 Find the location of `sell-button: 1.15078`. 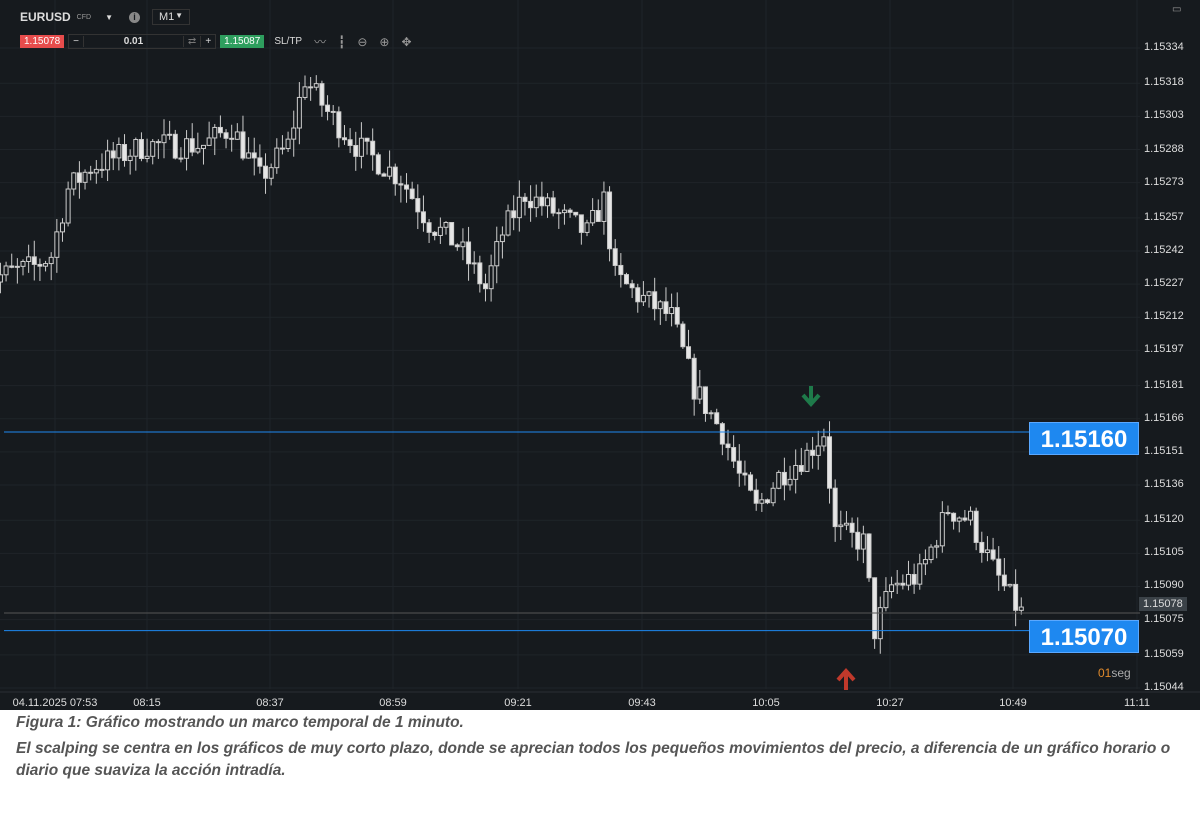

sell-button: 1.15078 is located at coordinates (42, 41).